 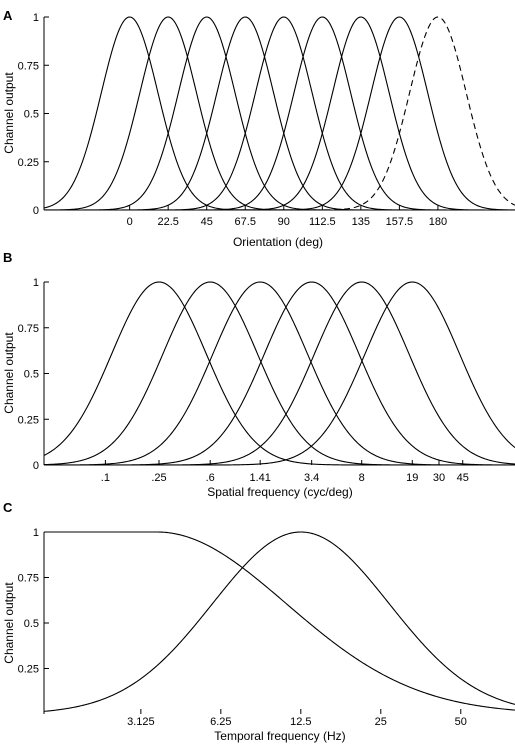 What do you see at coordinates (33, 601) in the screenshot?
I see `panel-c-y-ticks: 0.25 0.5 0.75 1` at bounding box center [33, 601].